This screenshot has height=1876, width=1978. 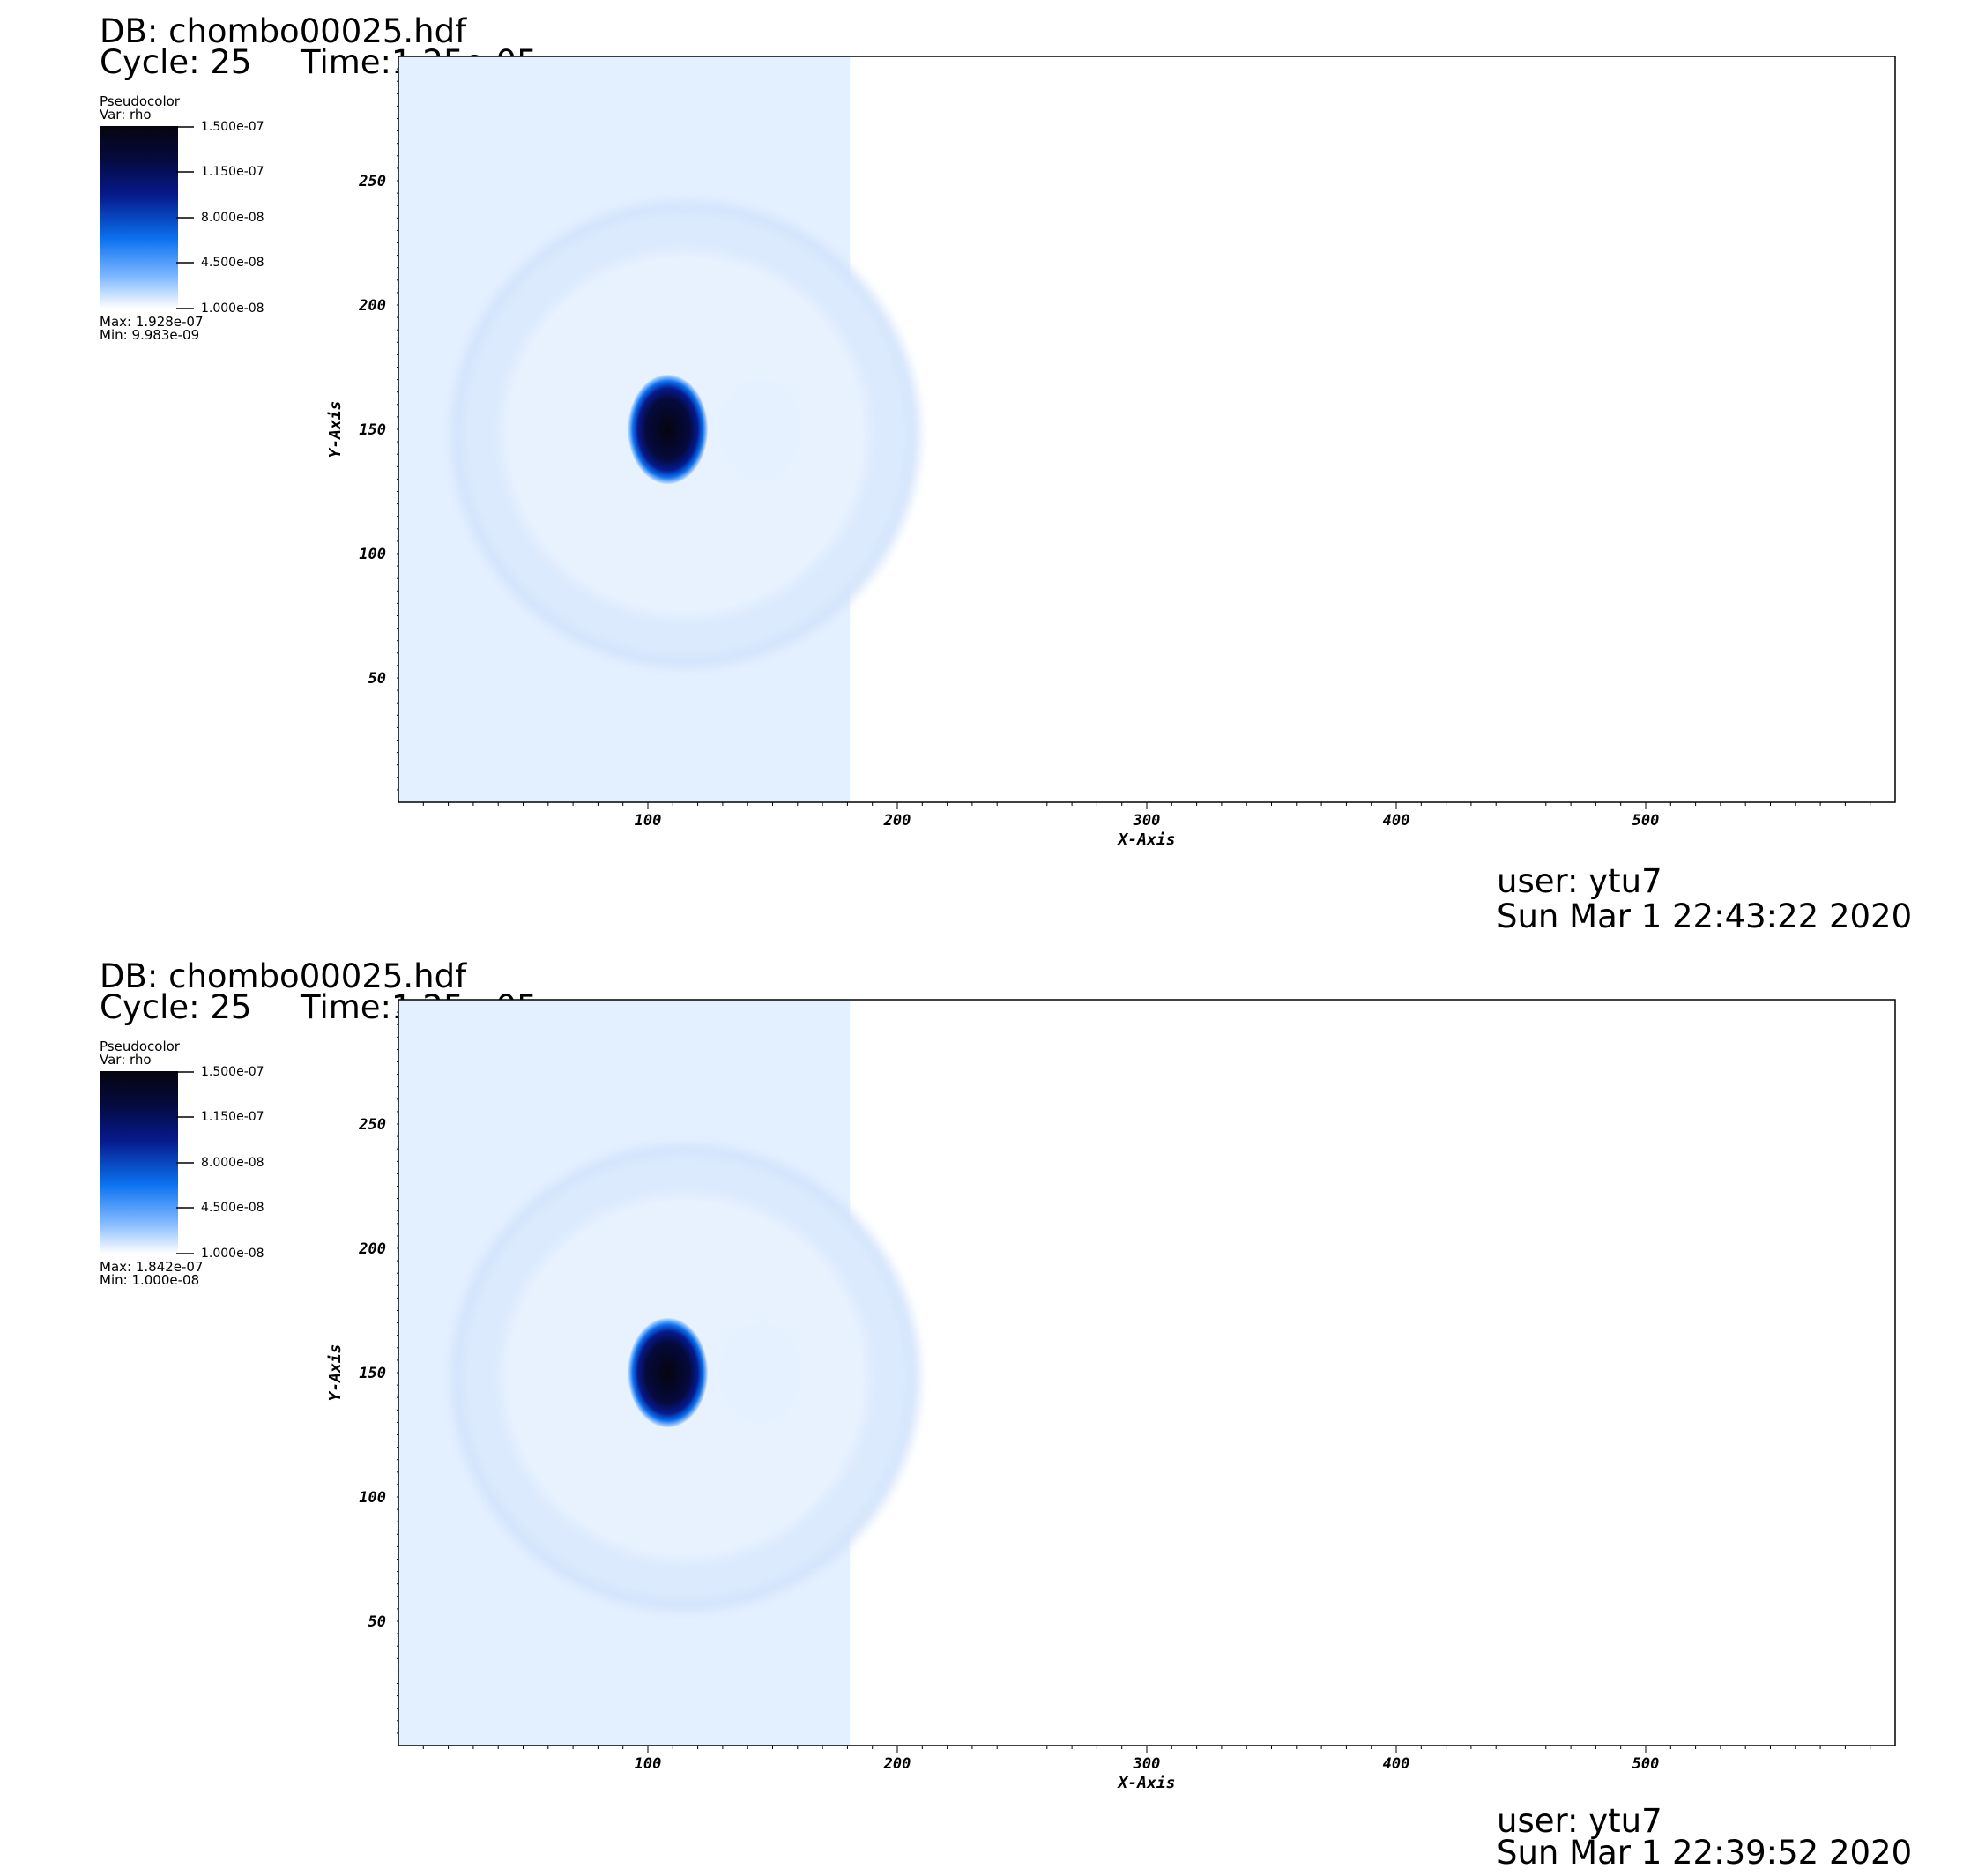 What do you see at coordinates (1705, 1853) in the screenshot?
I see `date-label: Sun Mar 1 22:39:52 2020` at bounding box center [1705, 1853].